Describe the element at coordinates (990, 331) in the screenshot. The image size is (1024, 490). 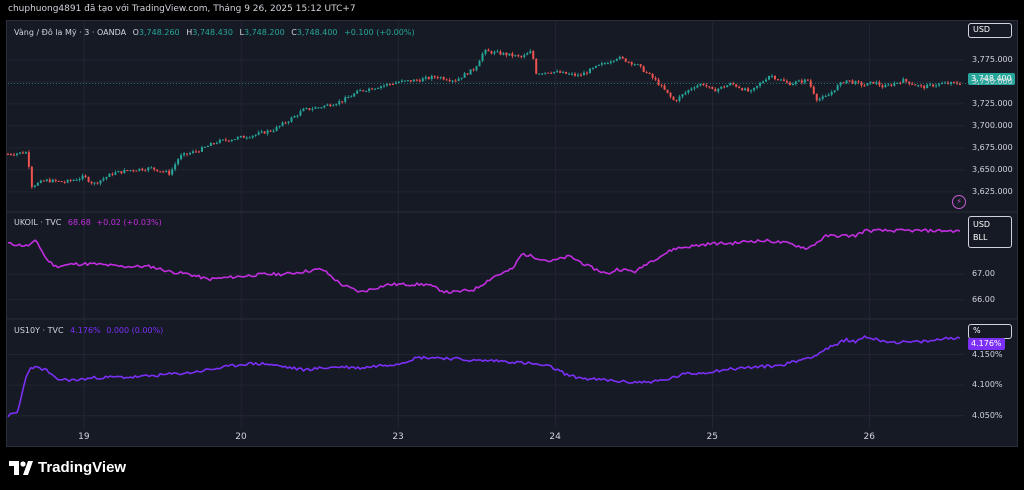
I see `yield-unit-button: %` at that location.